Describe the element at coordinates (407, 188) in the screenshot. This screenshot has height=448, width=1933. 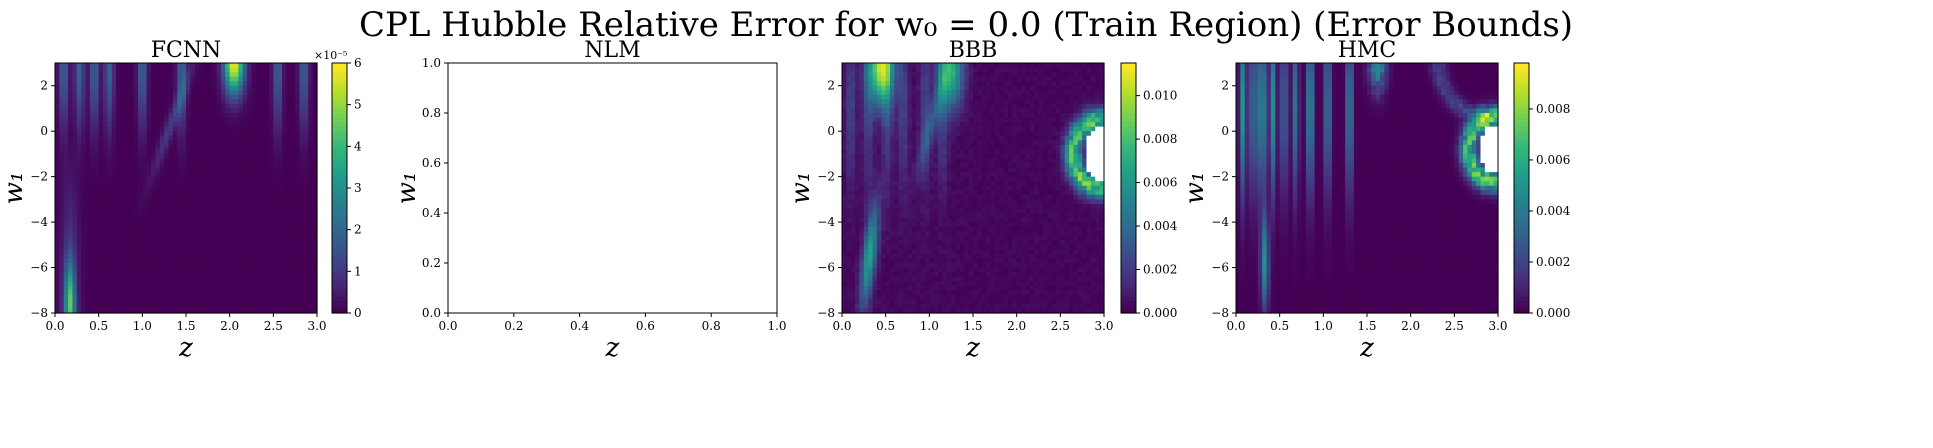
I see `y-axis-label: w₁` at that location.